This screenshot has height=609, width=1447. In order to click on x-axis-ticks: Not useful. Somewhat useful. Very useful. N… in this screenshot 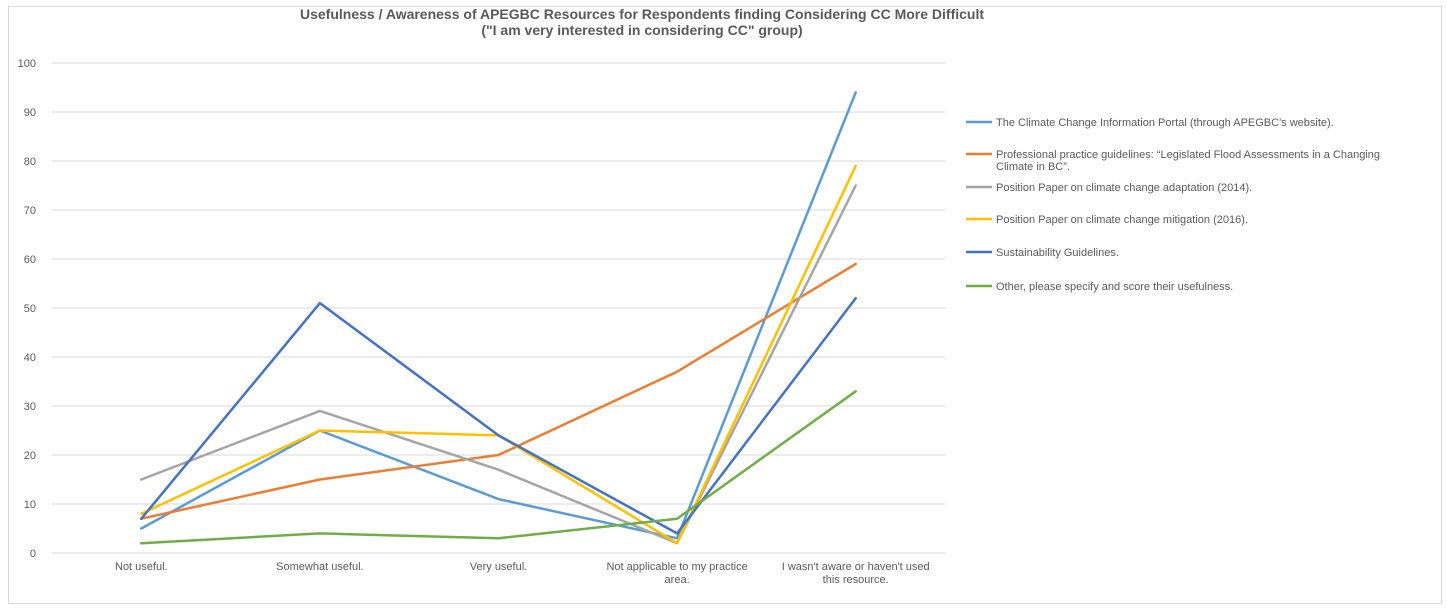, I will do `click(522, 573)`.